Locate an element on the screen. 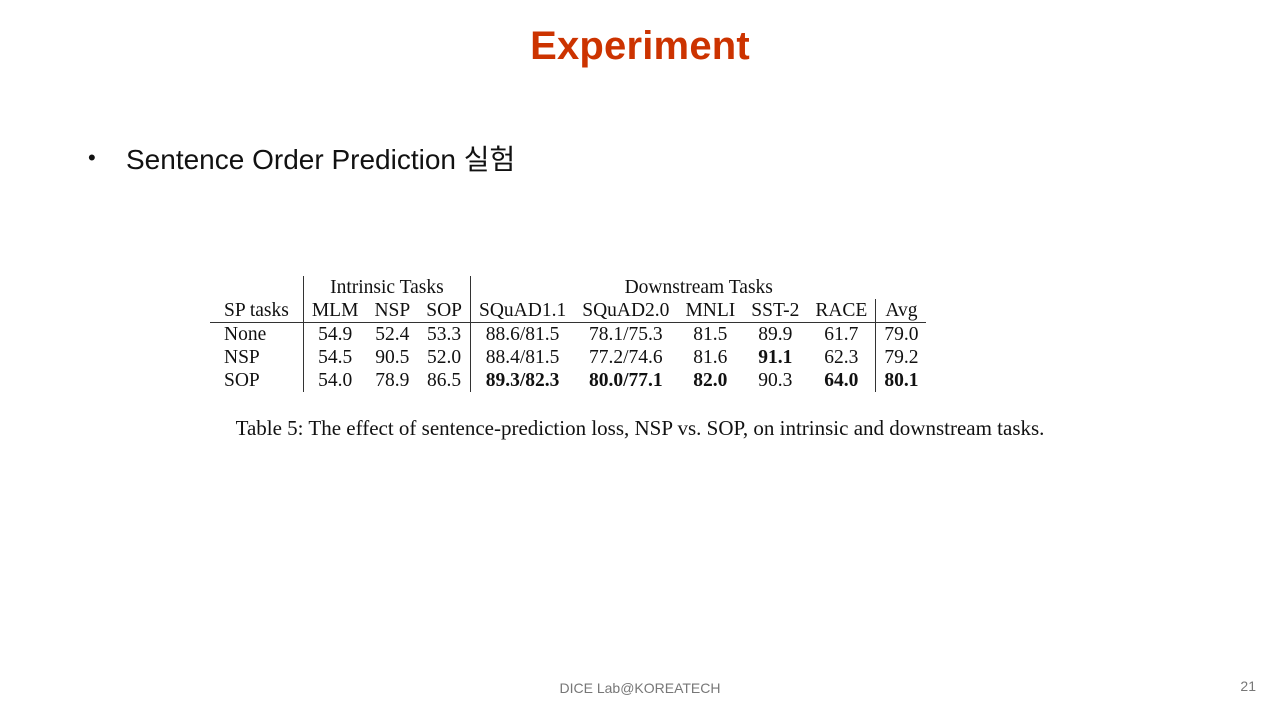 This screenshot has height=720, width=1280. table-group-header-row: Intrinsic Tasks Downstream Tasks is located at coordinates (568, 287).